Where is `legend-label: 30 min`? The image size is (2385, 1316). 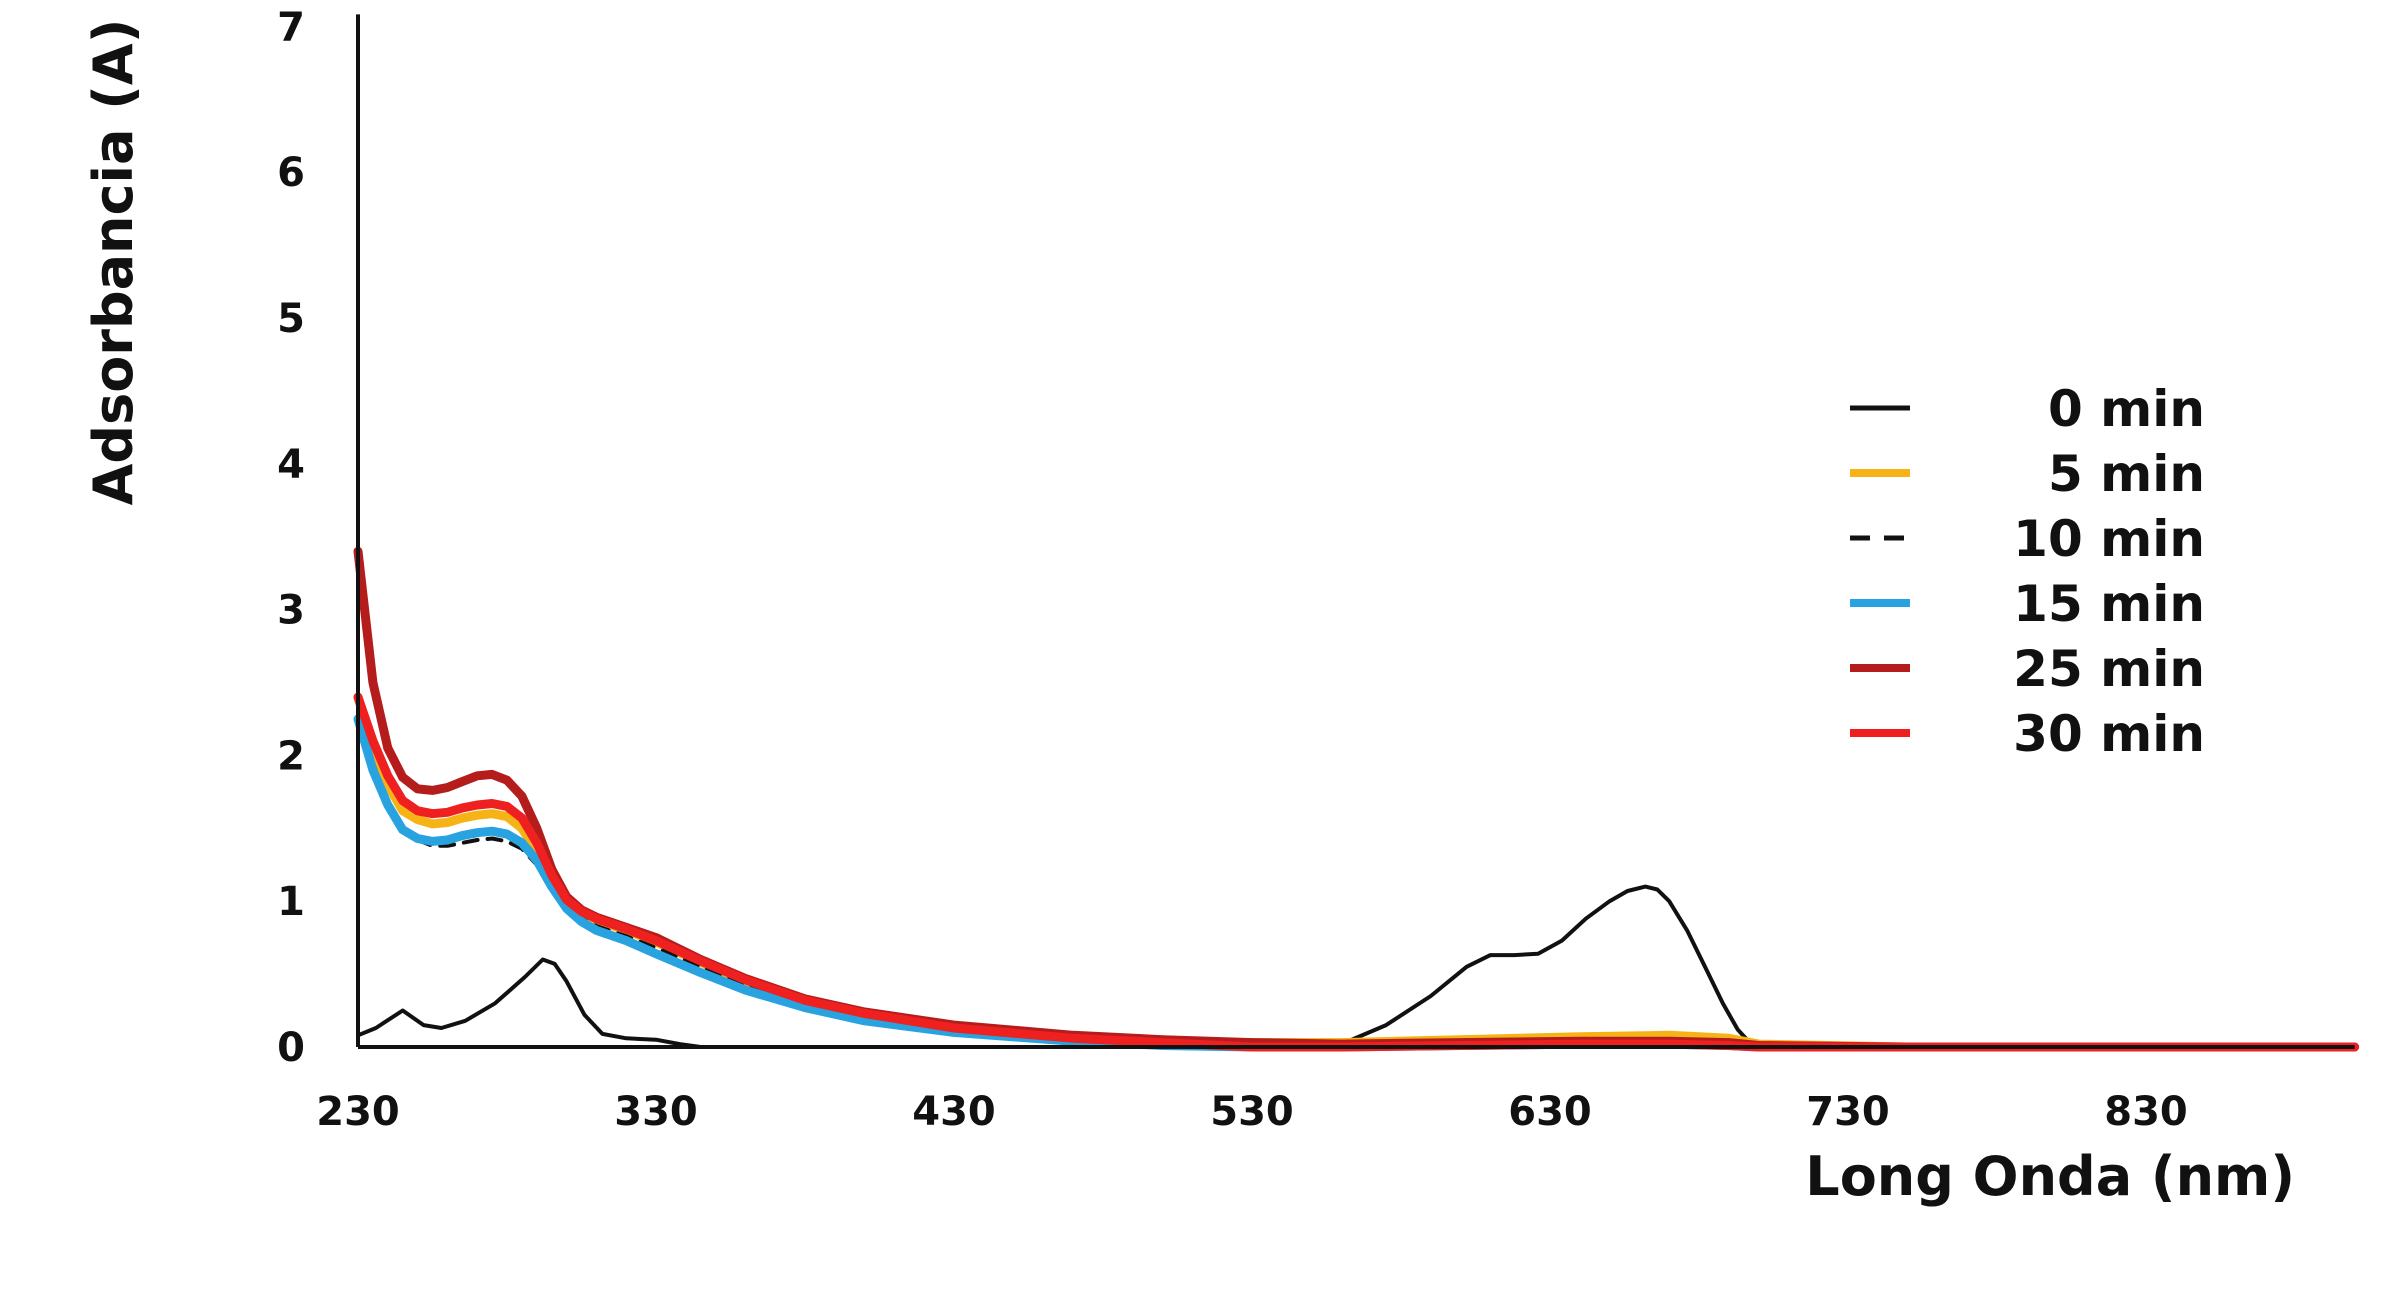
legend-label: 30 min is located at coordinates (2109, 734).